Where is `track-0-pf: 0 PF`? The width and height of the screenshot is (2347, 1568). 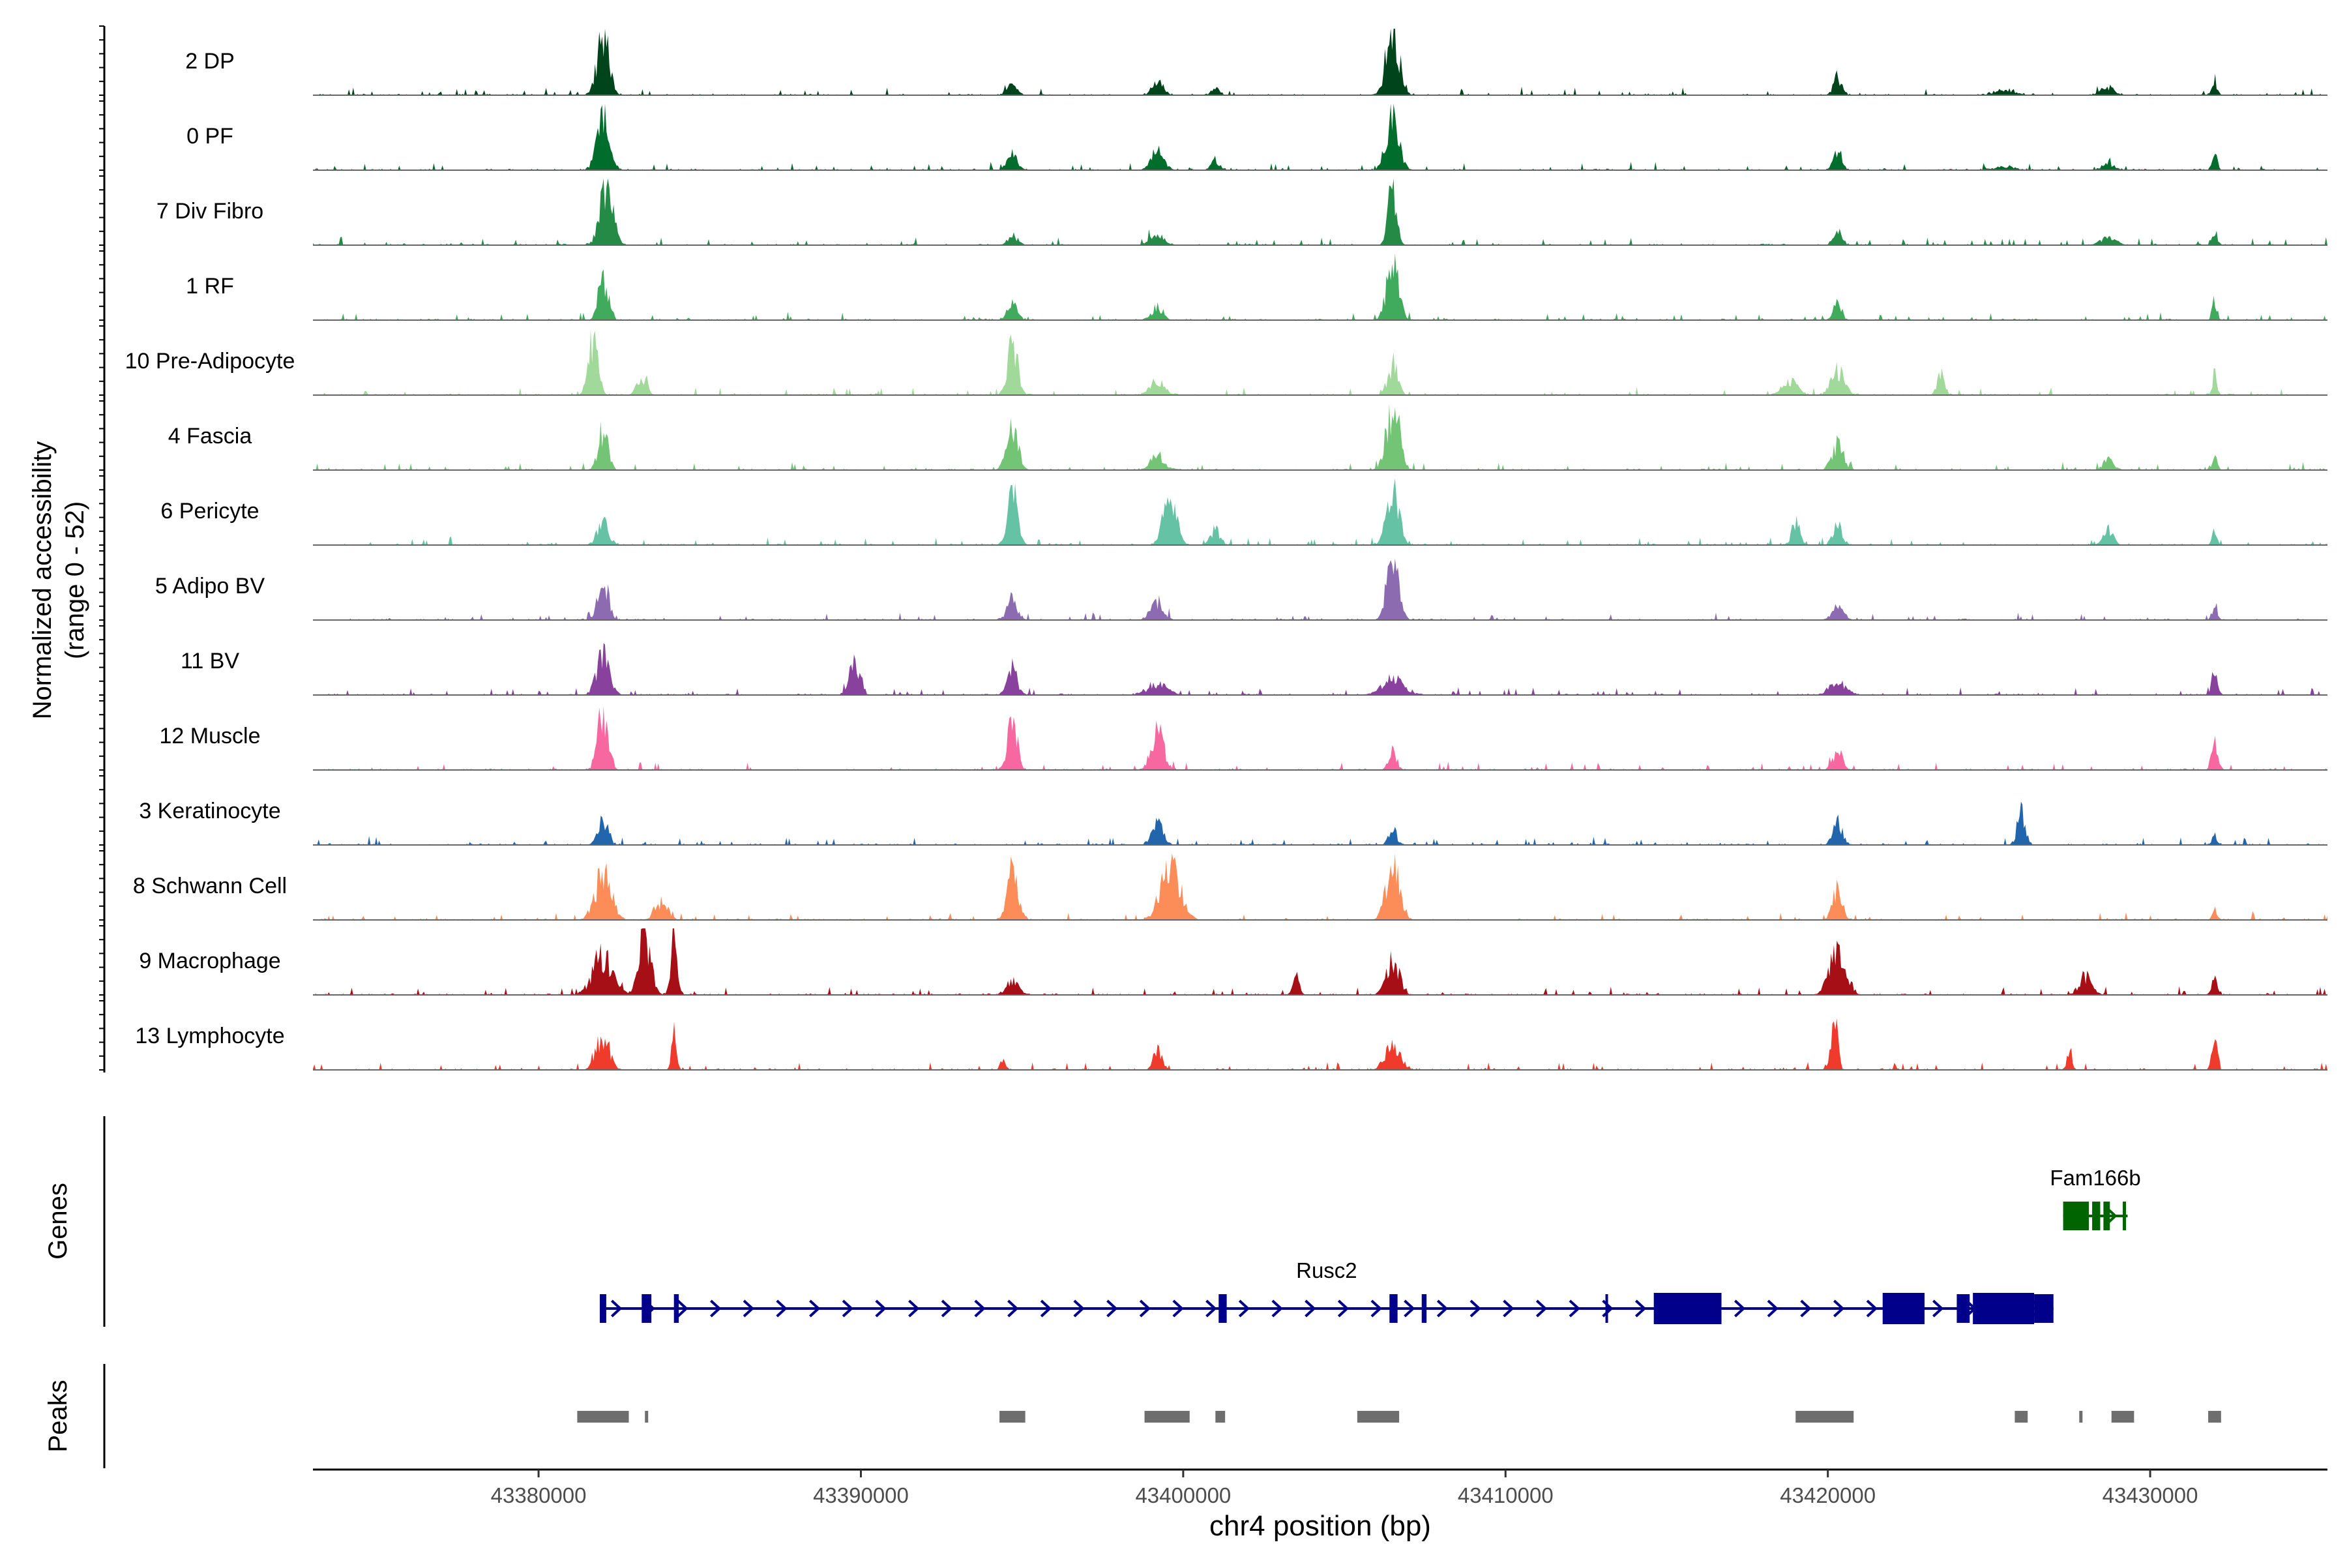
track-0-pf: 0 PF is located at coordinates (1256, 138).